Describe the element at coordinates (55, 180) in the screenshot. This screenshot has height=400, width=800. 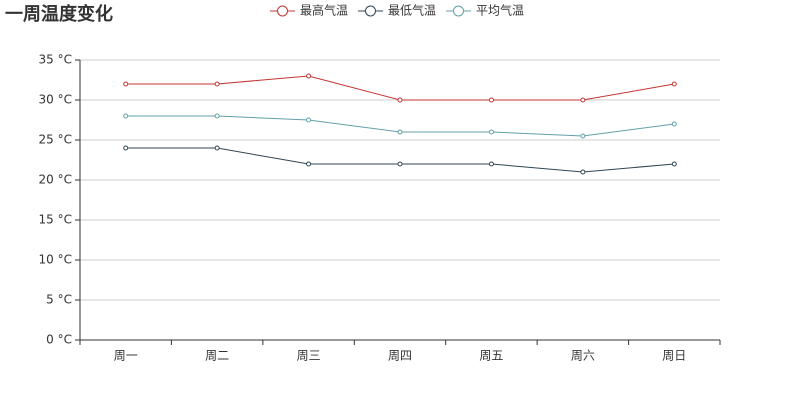
I see `y-tick-label: 20 °C` at that location.